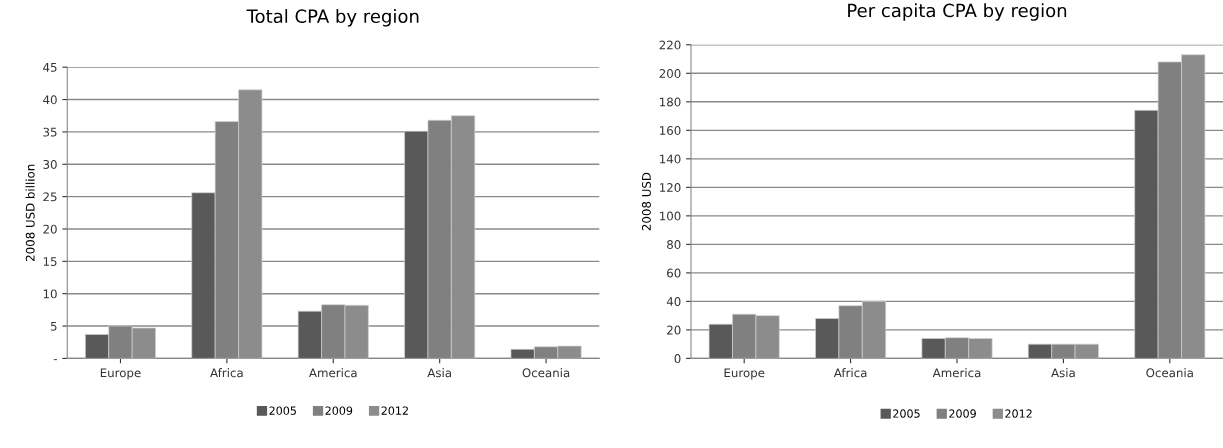 The image size is (1223, 448). What do you see at coordinates (674, 273) in the screenshot?
I see `y-tick-label: 60` at bounding box center [674, 273].